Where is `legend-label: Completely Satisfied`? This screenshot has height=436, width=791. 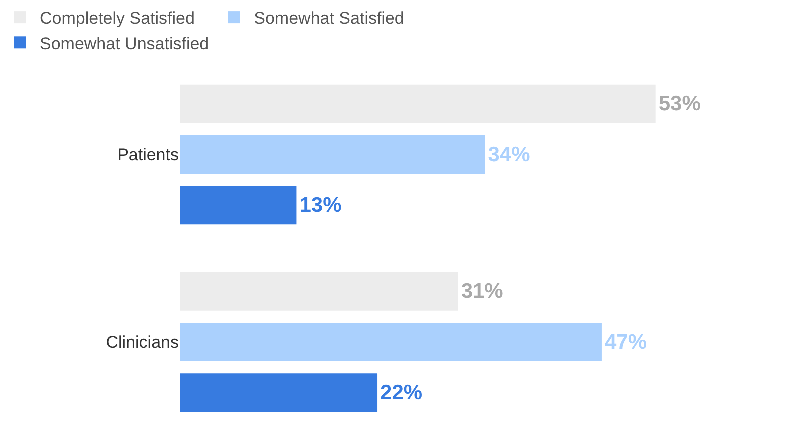
legend-label: Completely Satisfied is located at coordinates (117, 18).